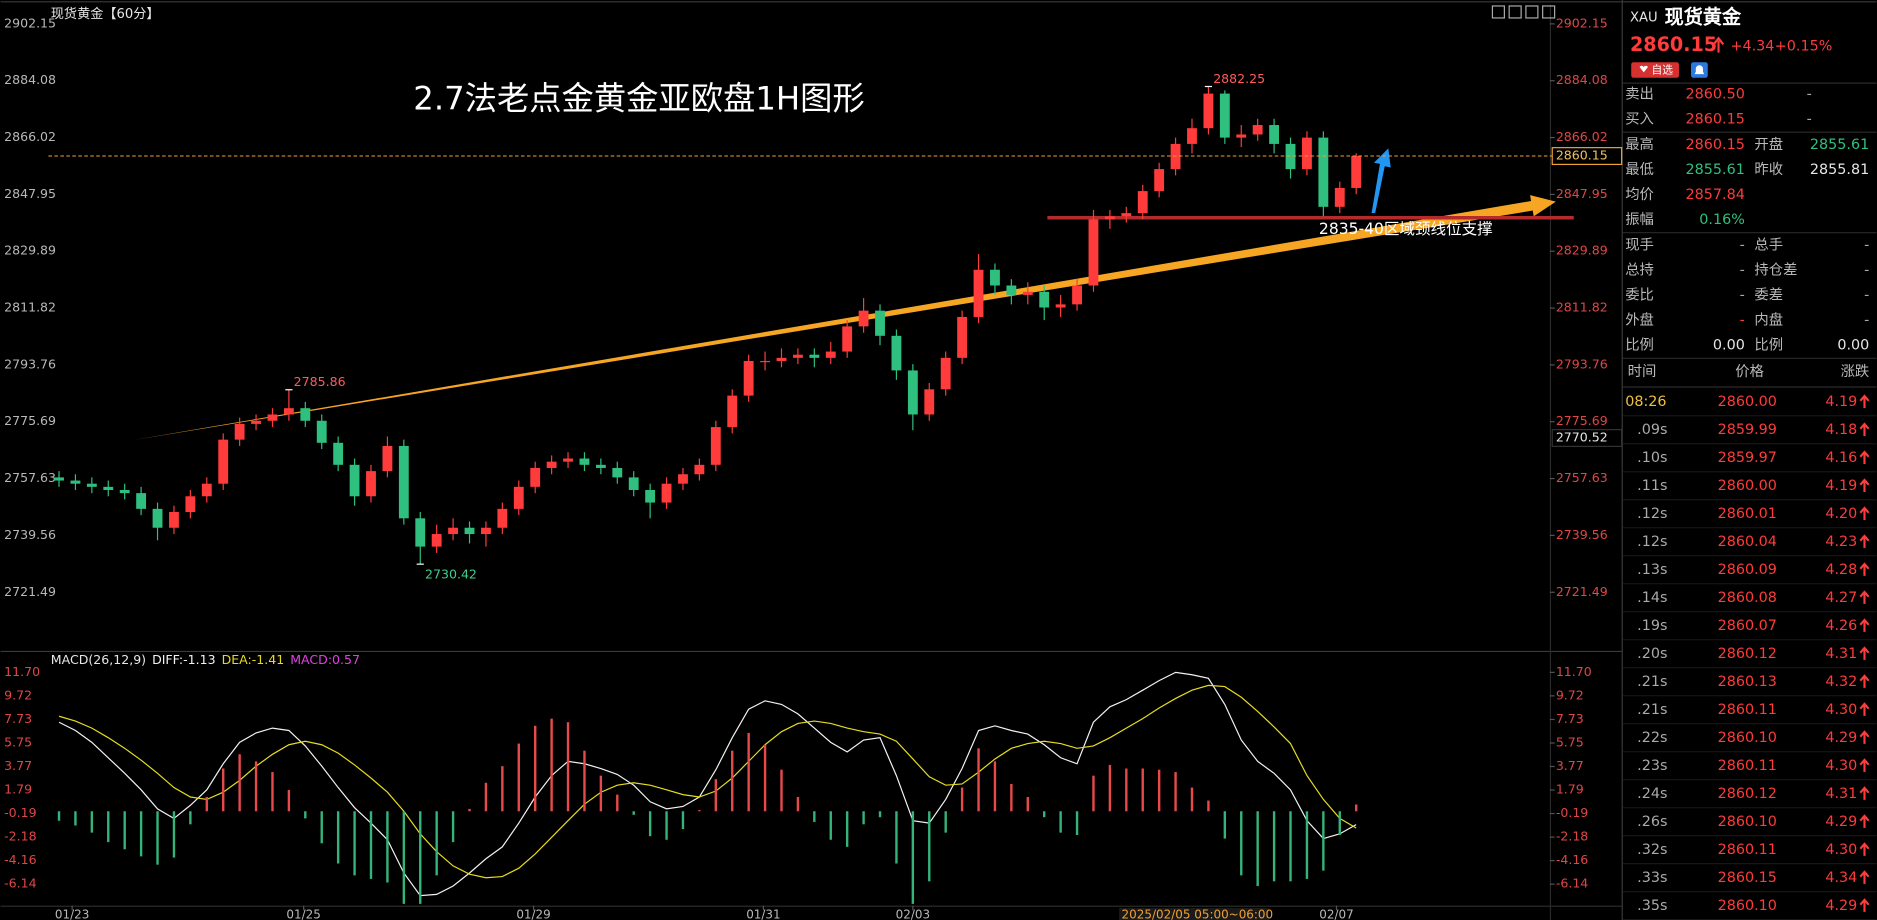 The height and width of the screenshot is (920, 1877). I want to click on trade-time: .24s, so click(1652, 794).